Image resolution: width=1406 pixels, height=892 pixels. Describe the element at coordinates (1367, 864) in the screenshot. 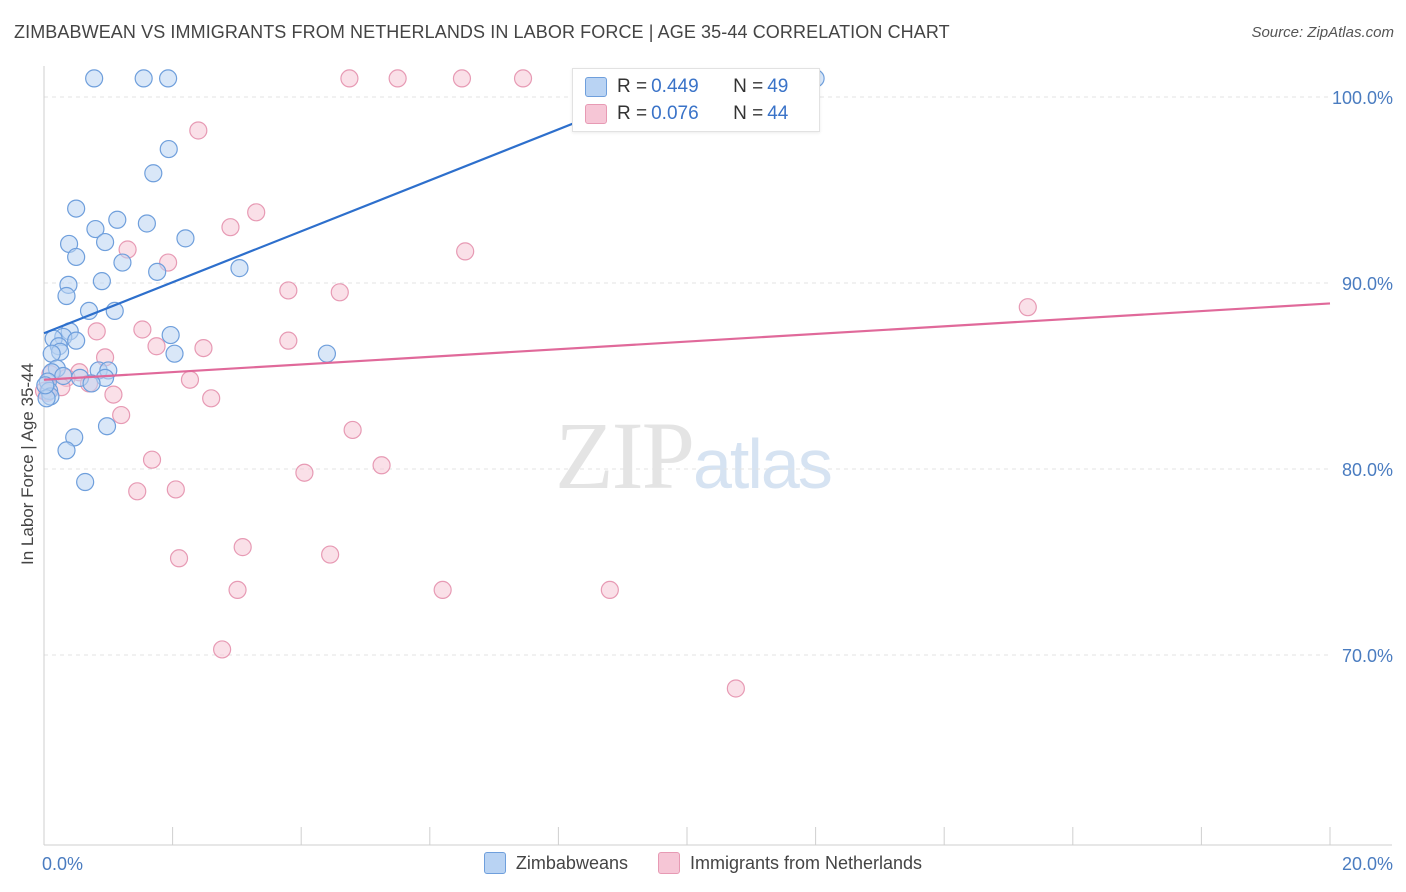

I see `x-tick-label: 20.0%` at that location.